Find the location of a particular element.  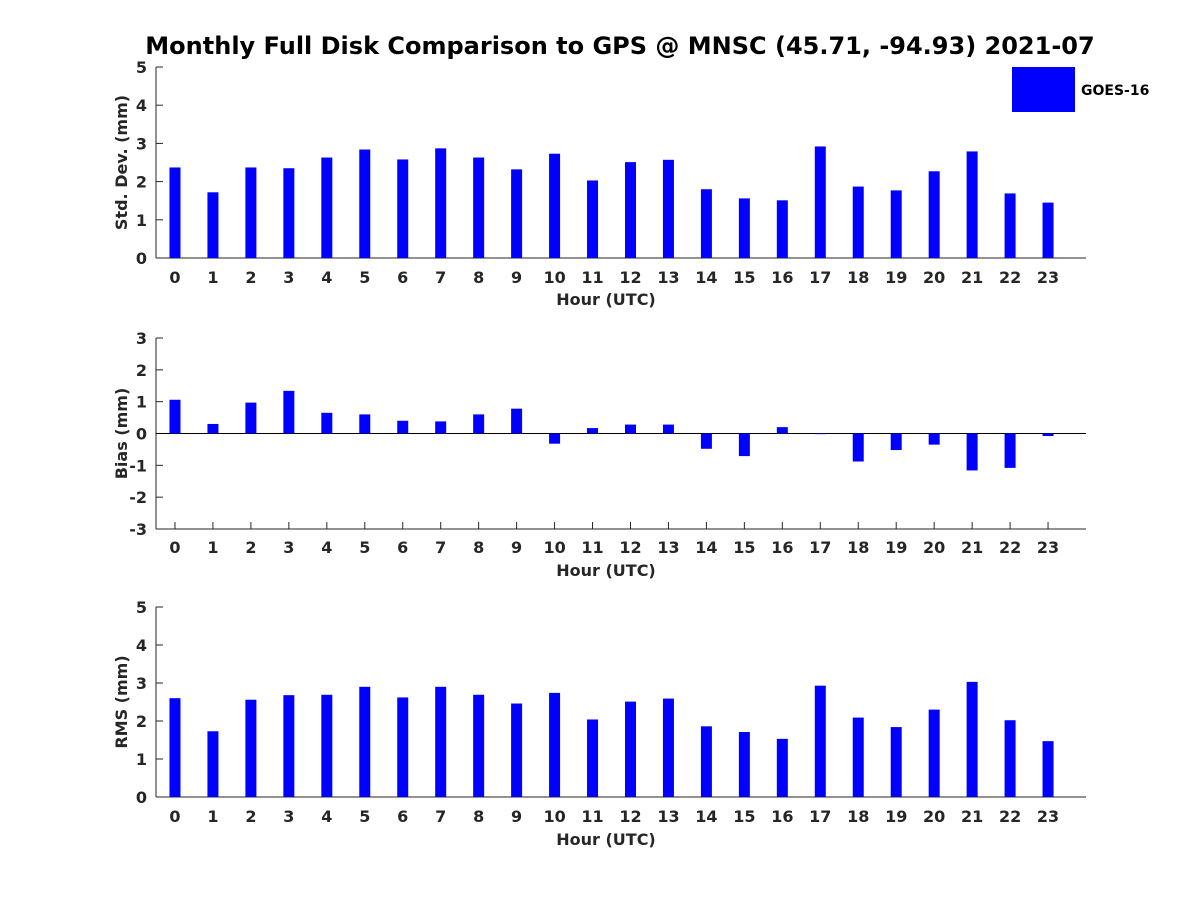

x-tick-label: 9 is located at coordinates (516, 816).